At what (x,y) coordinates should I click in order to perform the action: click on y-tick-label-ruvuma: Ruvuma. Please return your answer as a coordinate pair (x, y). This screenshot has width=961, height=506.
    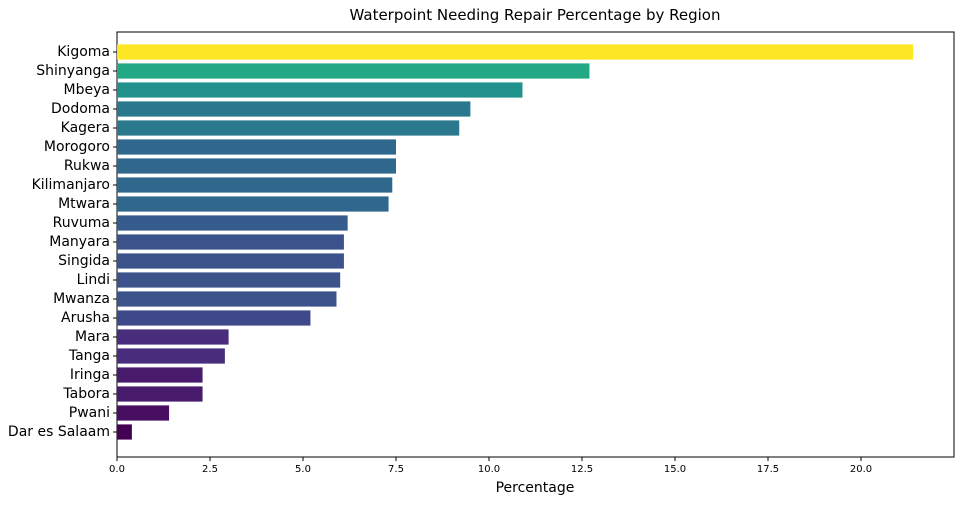
    Looking at the image, I should click on (81, 223).